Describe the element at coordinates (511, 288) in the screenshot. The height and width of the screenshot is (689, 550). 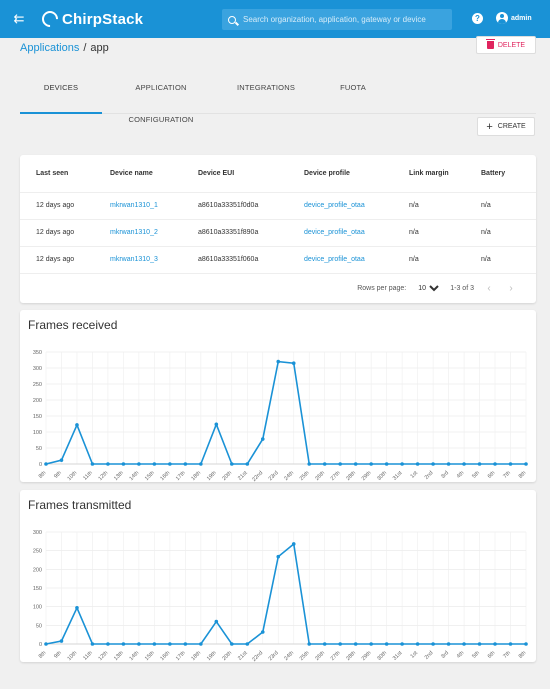
I see `next-page-icon: ›` at that location.